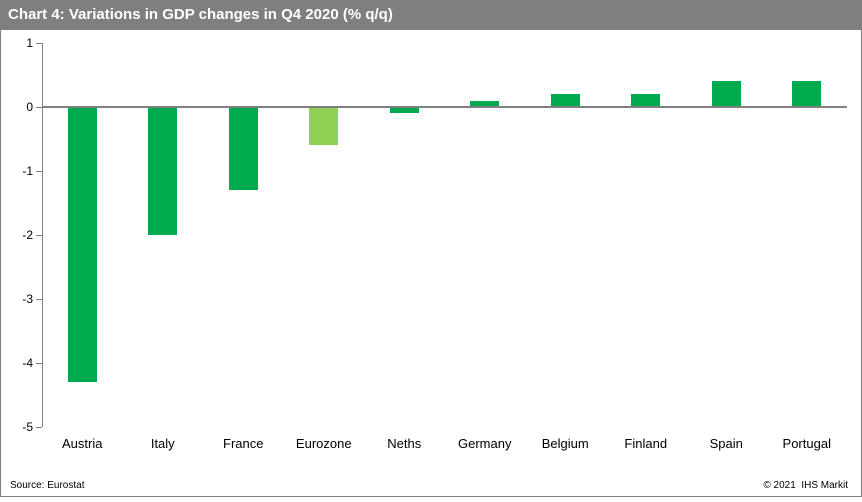  What do you see at coordinates (27, 363) in the screenshot?
I see `y-axis-tick-label: -4` at bounding box center [27, 363].